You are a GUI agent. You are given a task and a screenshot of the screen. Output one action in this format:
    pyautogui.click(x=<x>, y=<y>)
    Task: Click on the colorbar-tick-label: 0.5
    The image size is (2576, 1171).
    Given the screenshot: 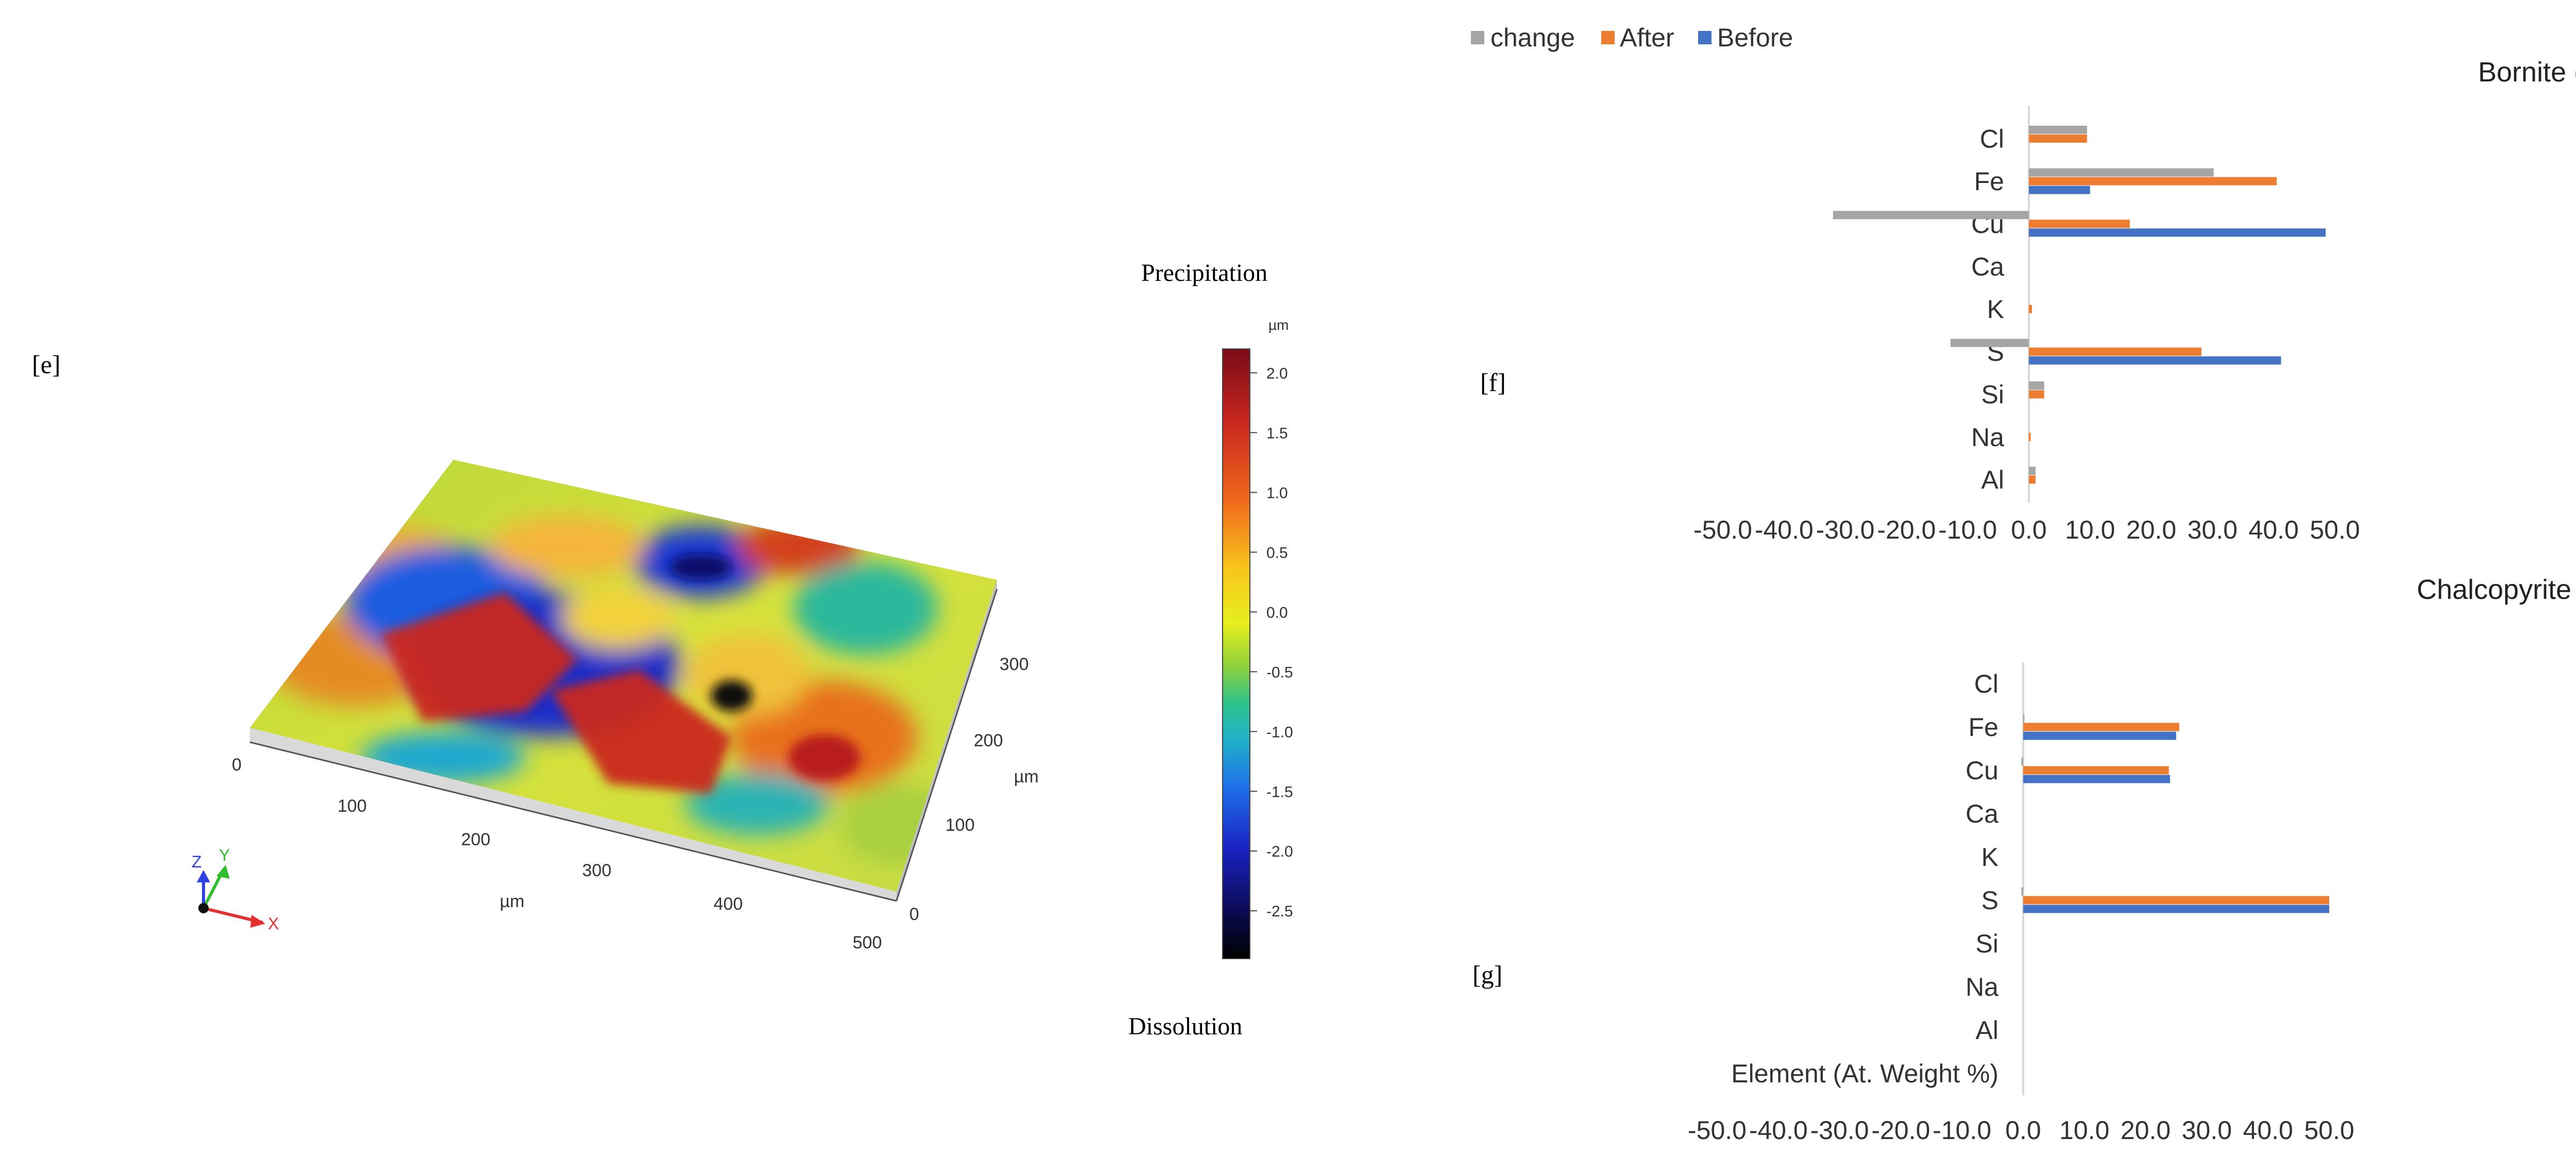 What is the action you would take?
    pyautogui.click(x=1277, y=552)
    